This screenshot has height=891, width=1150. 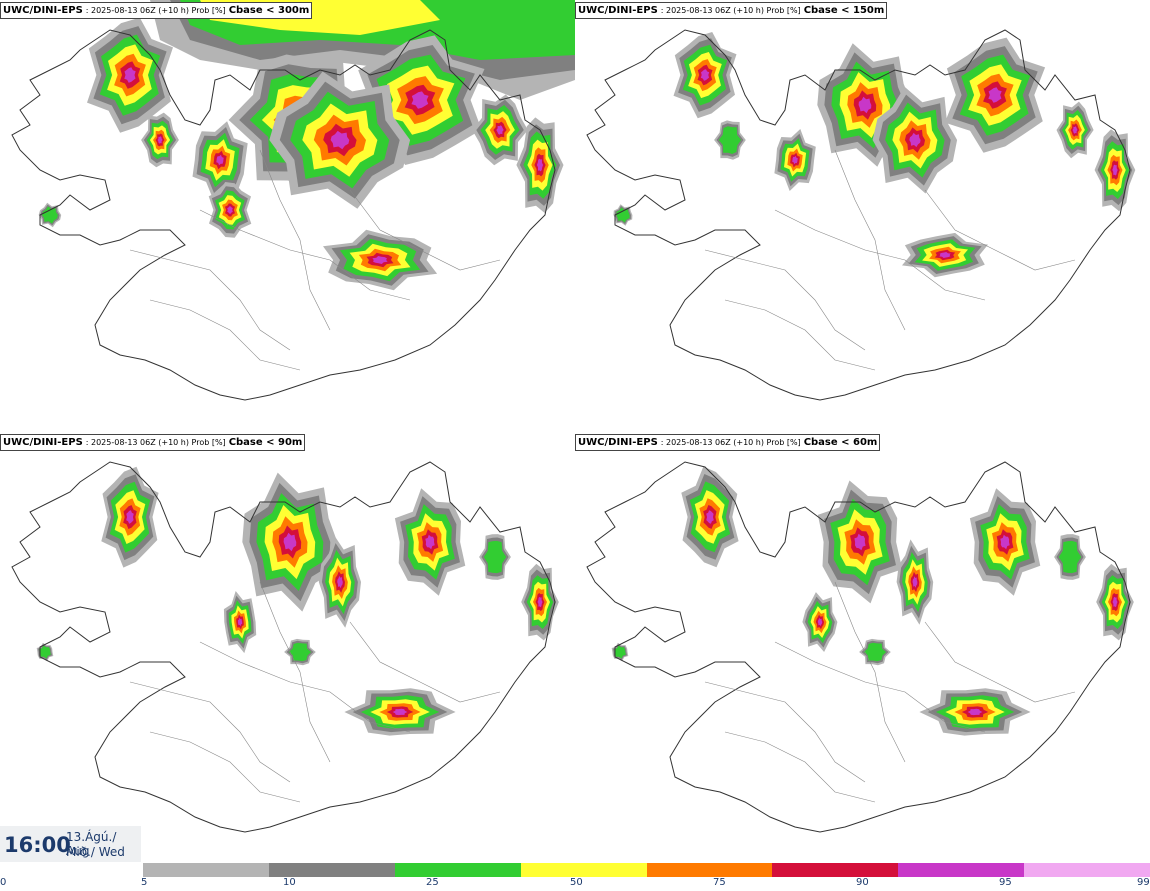 I want to click on legend-tick-label: 10, so click(x=289, y=882).